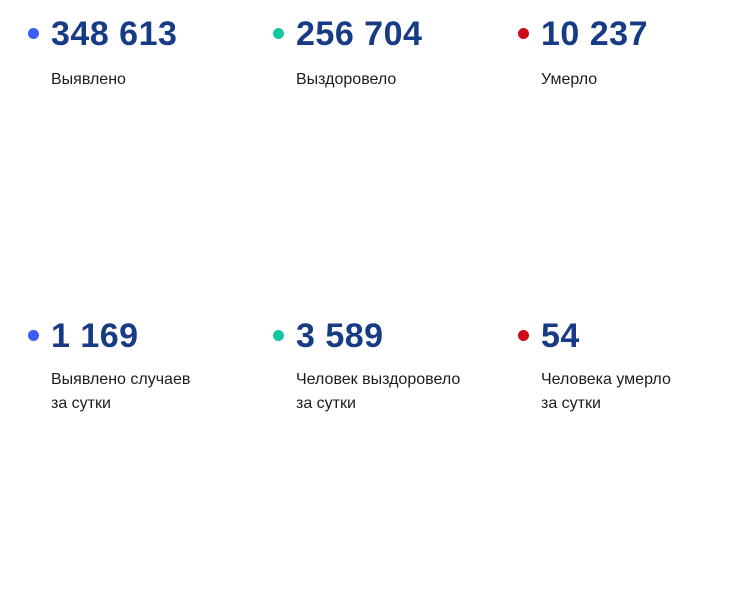 The image size is (745, 611). I want to click on cases-daily-label-line1: Выявлено случаев, so click(121, 379).